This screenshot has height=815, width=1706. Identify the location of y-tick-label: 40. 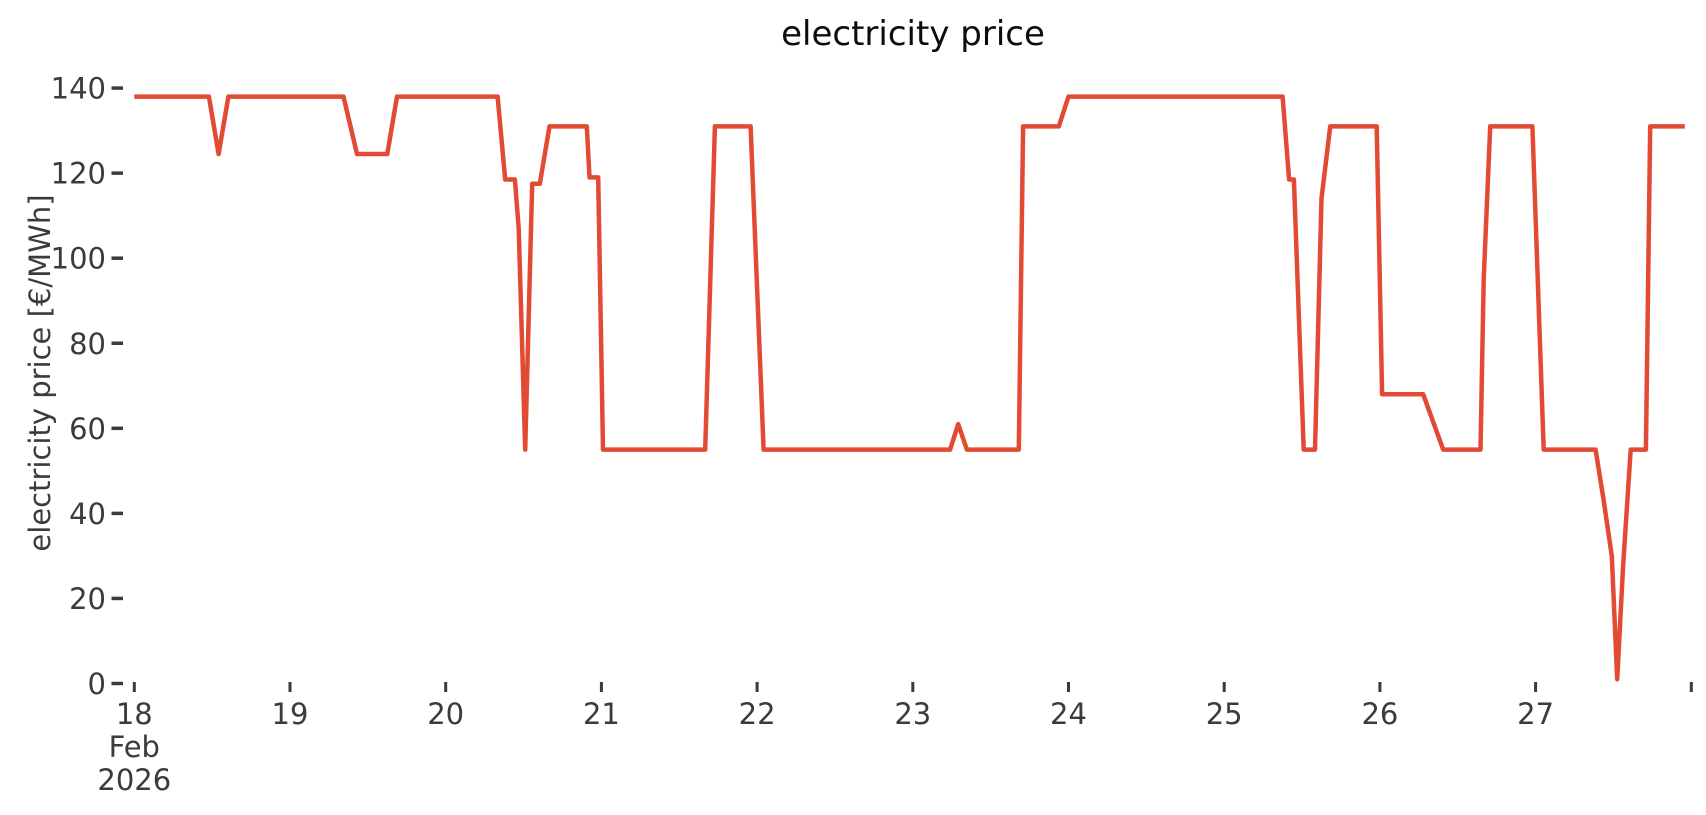
(87, 514).